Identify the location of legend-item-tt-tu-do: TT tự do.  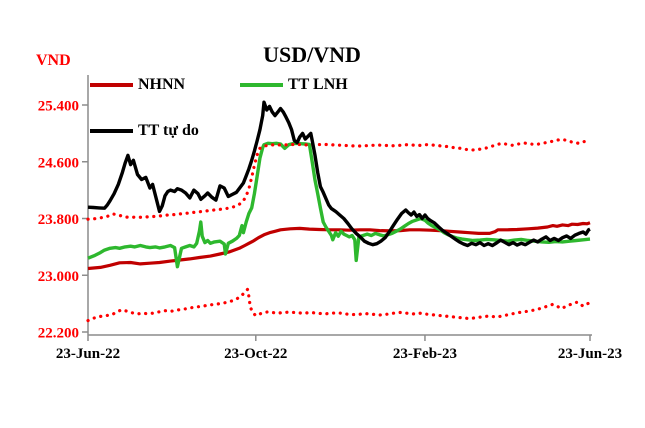
(144, 131).